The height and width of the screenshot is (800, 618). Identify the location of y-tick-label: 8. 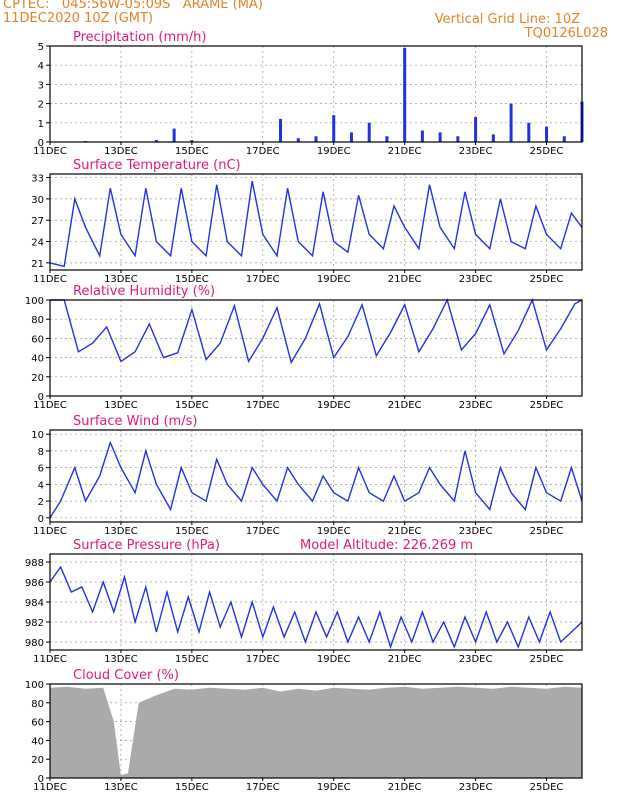
(41, 452).